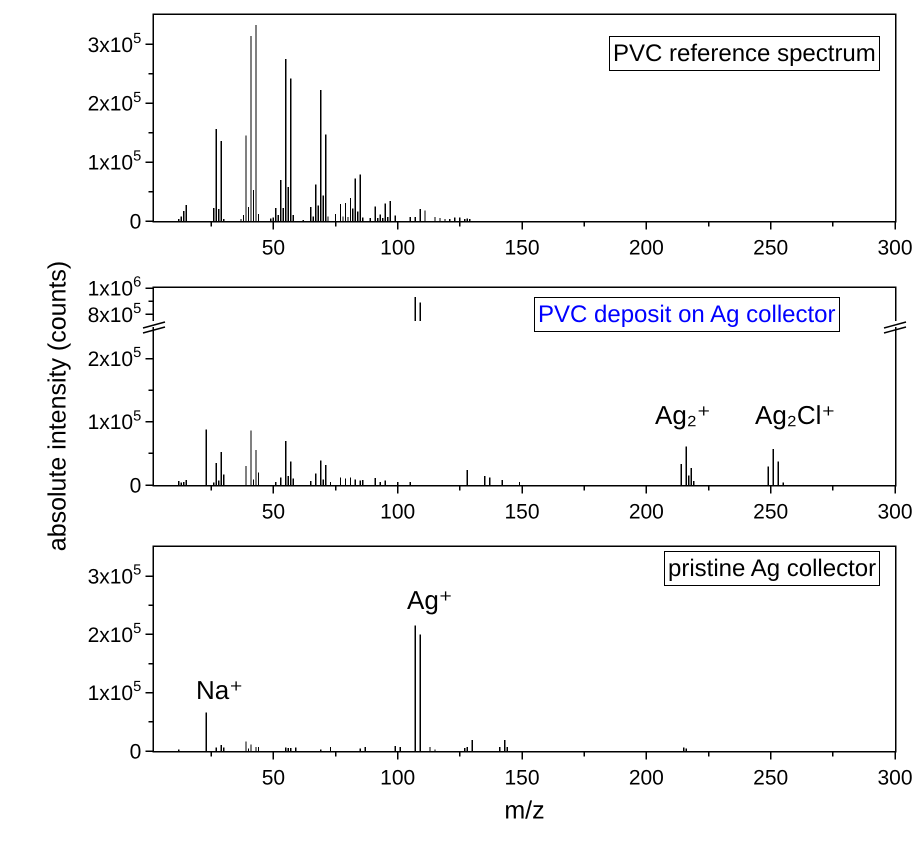 The height and width of the screenshot is (841, 922). I want to click on annotation: PVC deposit on Ag collector, so click(687, 314).